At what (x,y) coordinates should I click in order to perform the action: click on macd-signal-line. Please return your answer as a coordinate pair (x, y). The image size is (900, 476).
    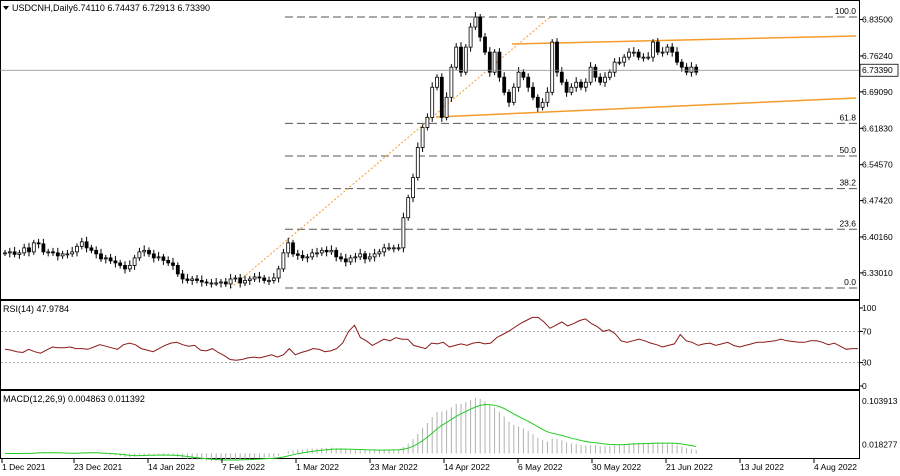
    Looking at the image, I should click on (351, 432).